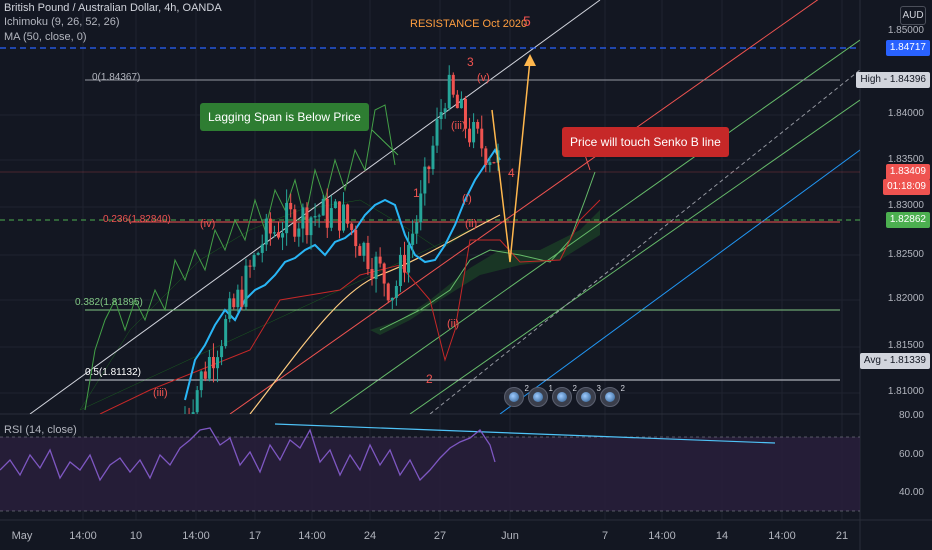 This screenshot has width=932, height=550. I want to click on projection-path, so click(511, 161).